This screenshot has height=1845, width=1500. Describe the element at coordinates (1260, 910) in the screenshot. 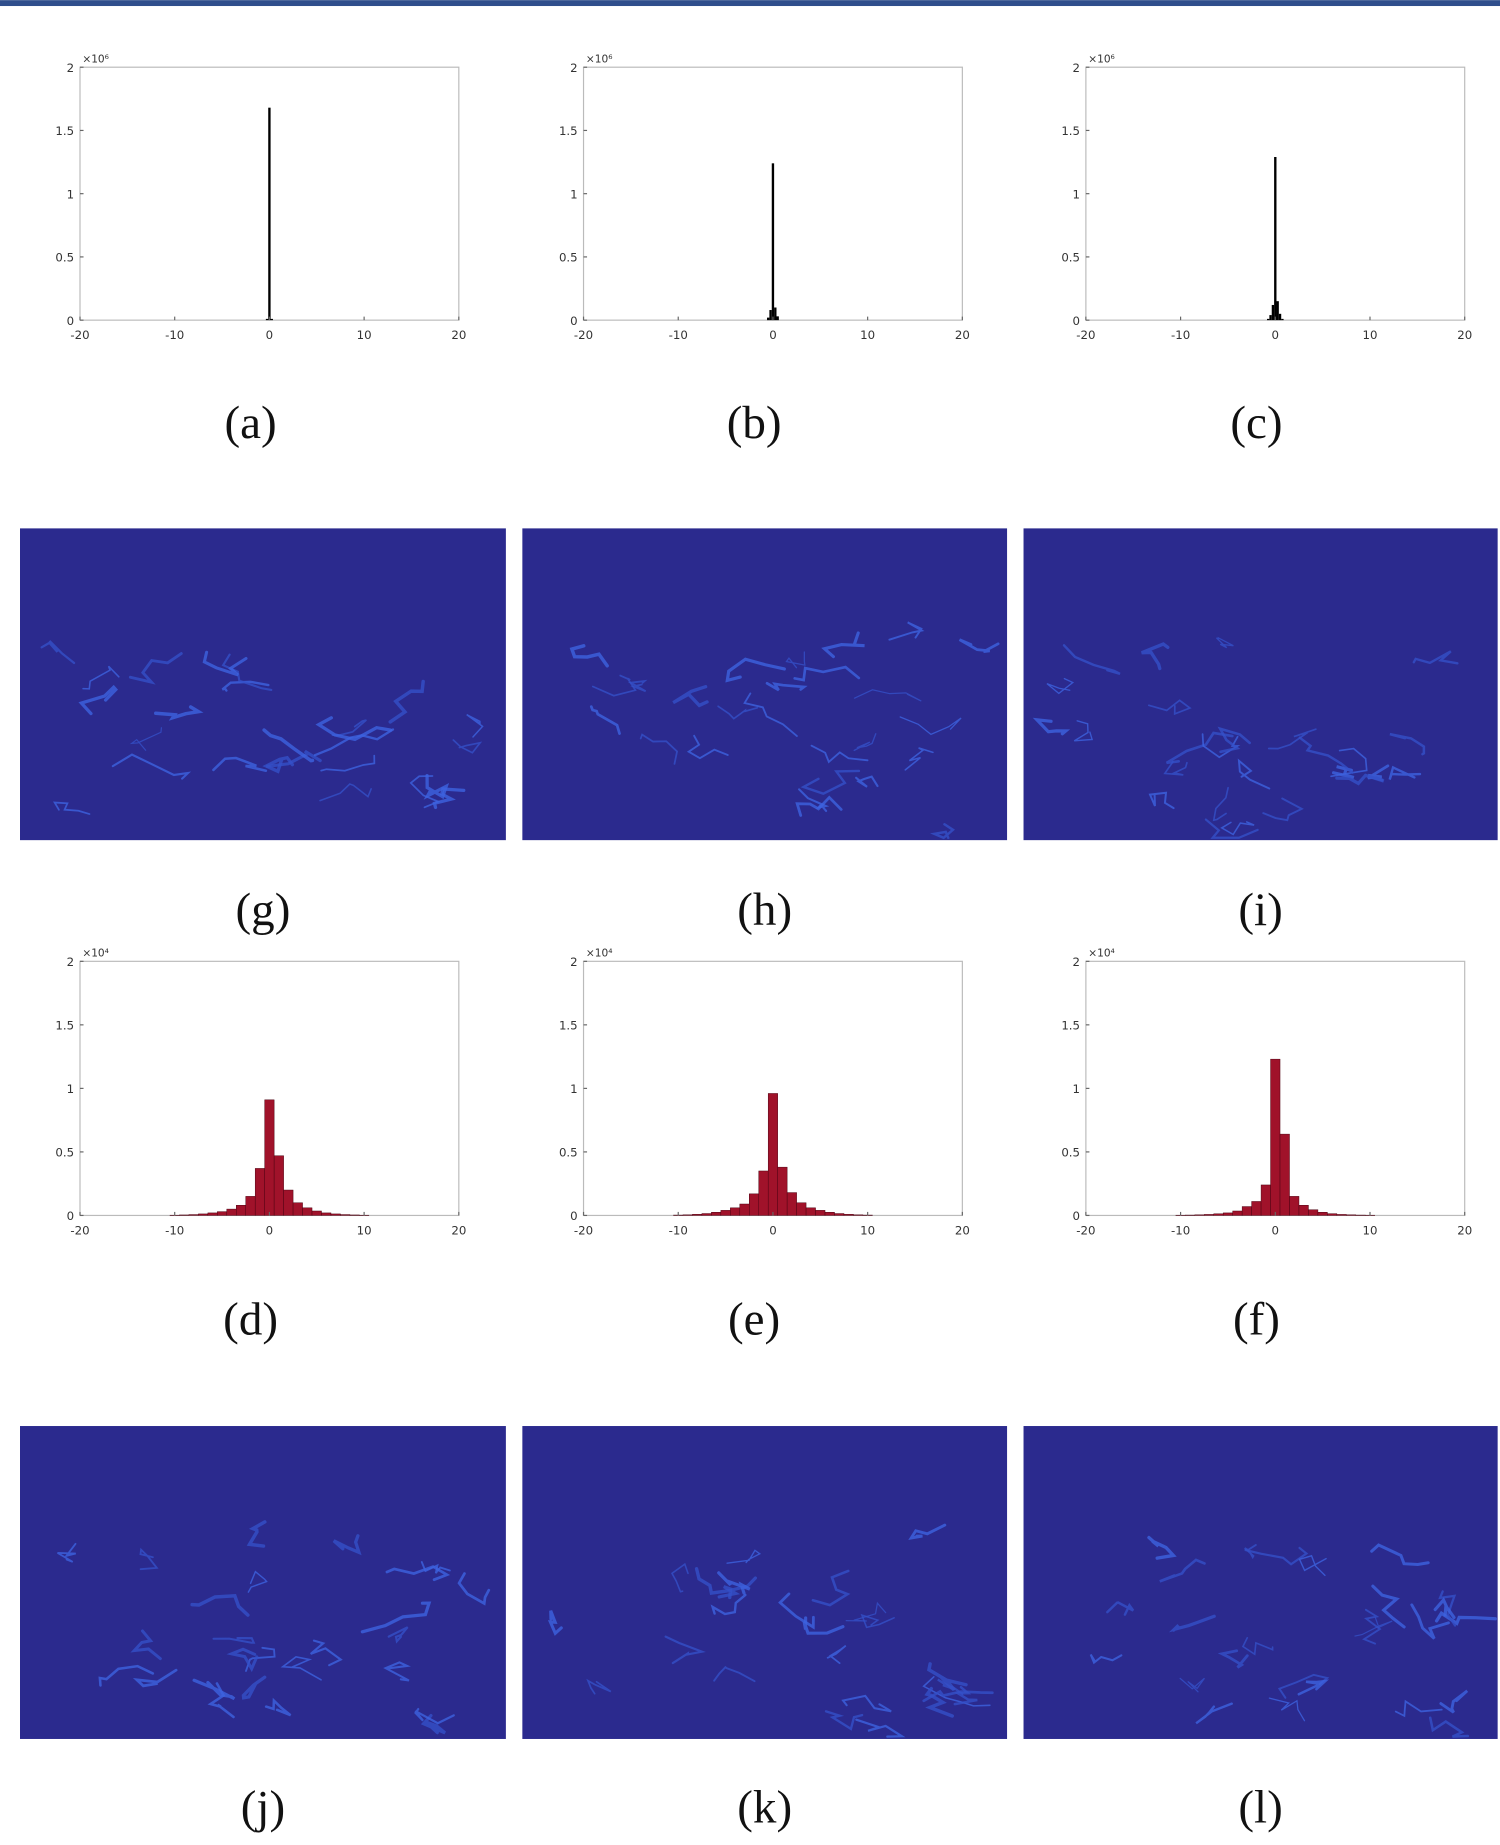

I see `panel-caption: (i)` at that location.